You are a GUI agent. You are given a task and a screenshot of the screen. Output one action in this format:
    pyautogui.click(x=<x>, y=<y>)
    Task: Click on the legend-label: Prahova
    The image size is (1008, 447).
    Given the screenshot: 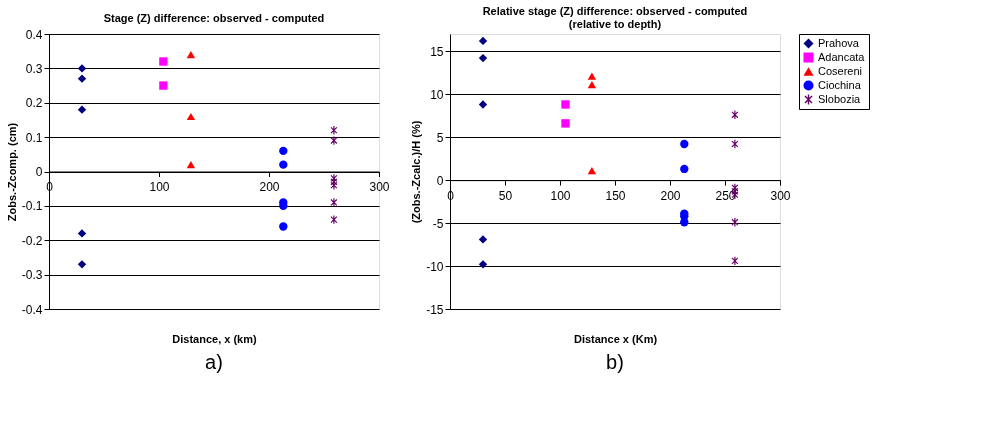 What is the action you would take?
    pyautogui.click(x=839, y=42)
    